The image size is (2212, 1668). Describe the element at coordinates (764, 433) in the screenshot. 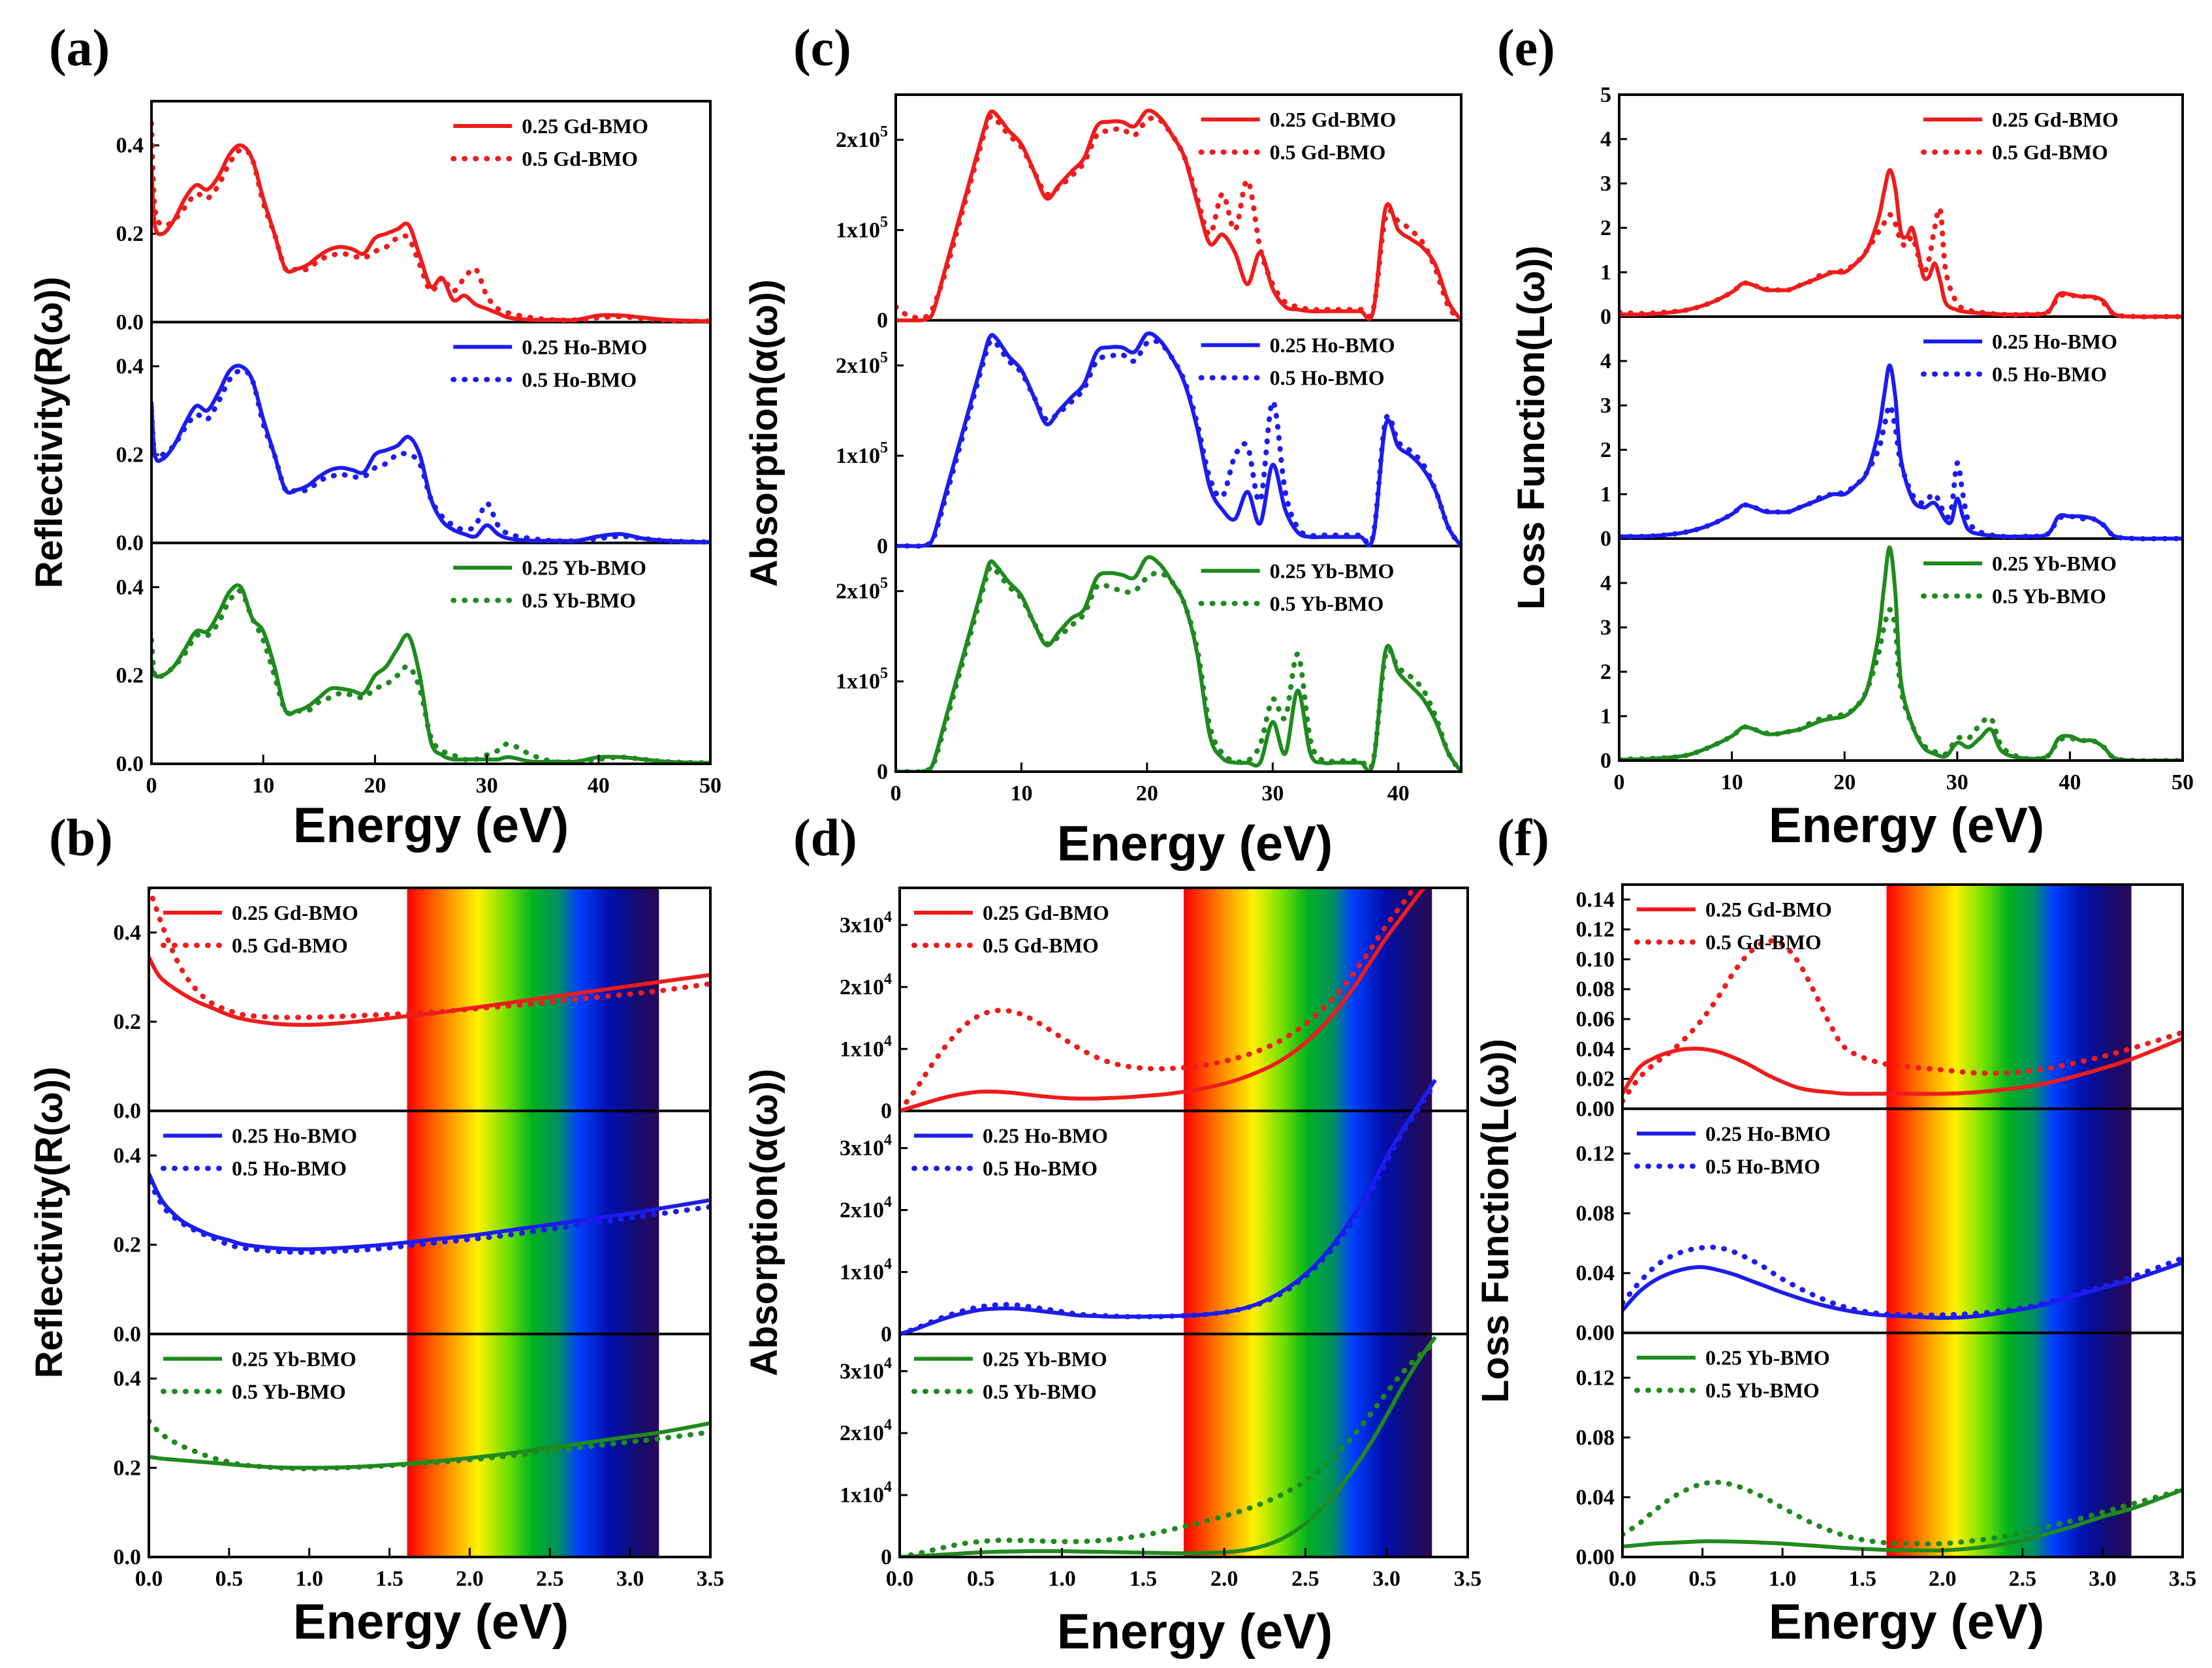

I see `y-axis-title: Absorption(α(ω))` at that location.